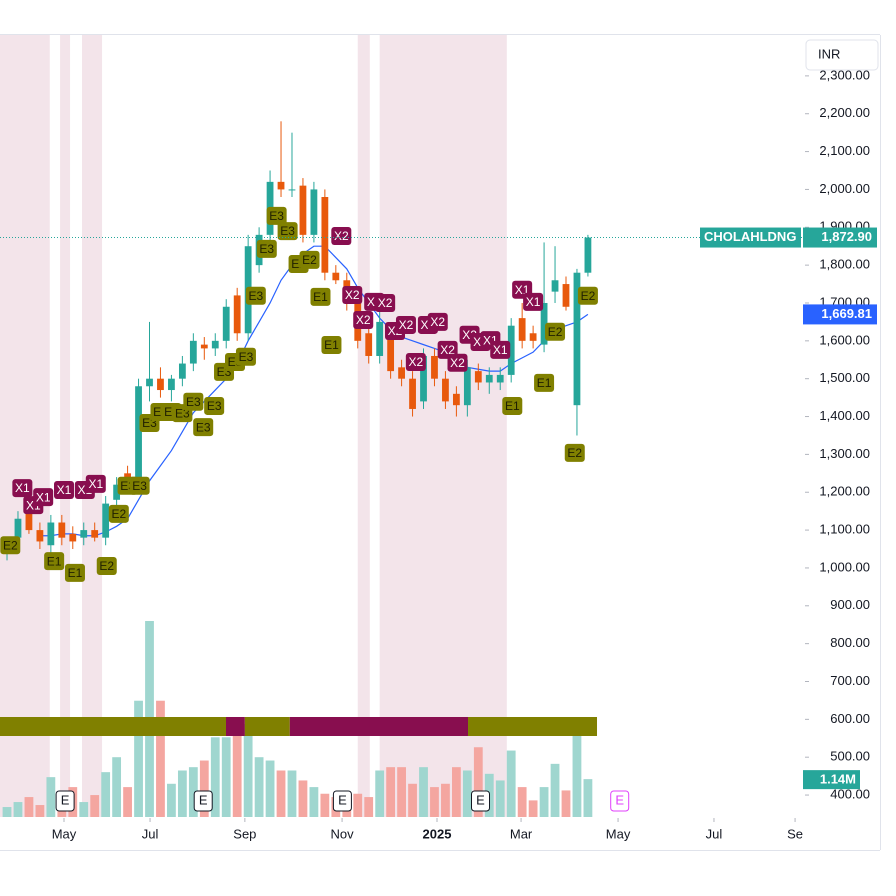 This screenshot has width=896, height=896. I want to click on y-tick-label: 2,300.00, so click(844, 74).